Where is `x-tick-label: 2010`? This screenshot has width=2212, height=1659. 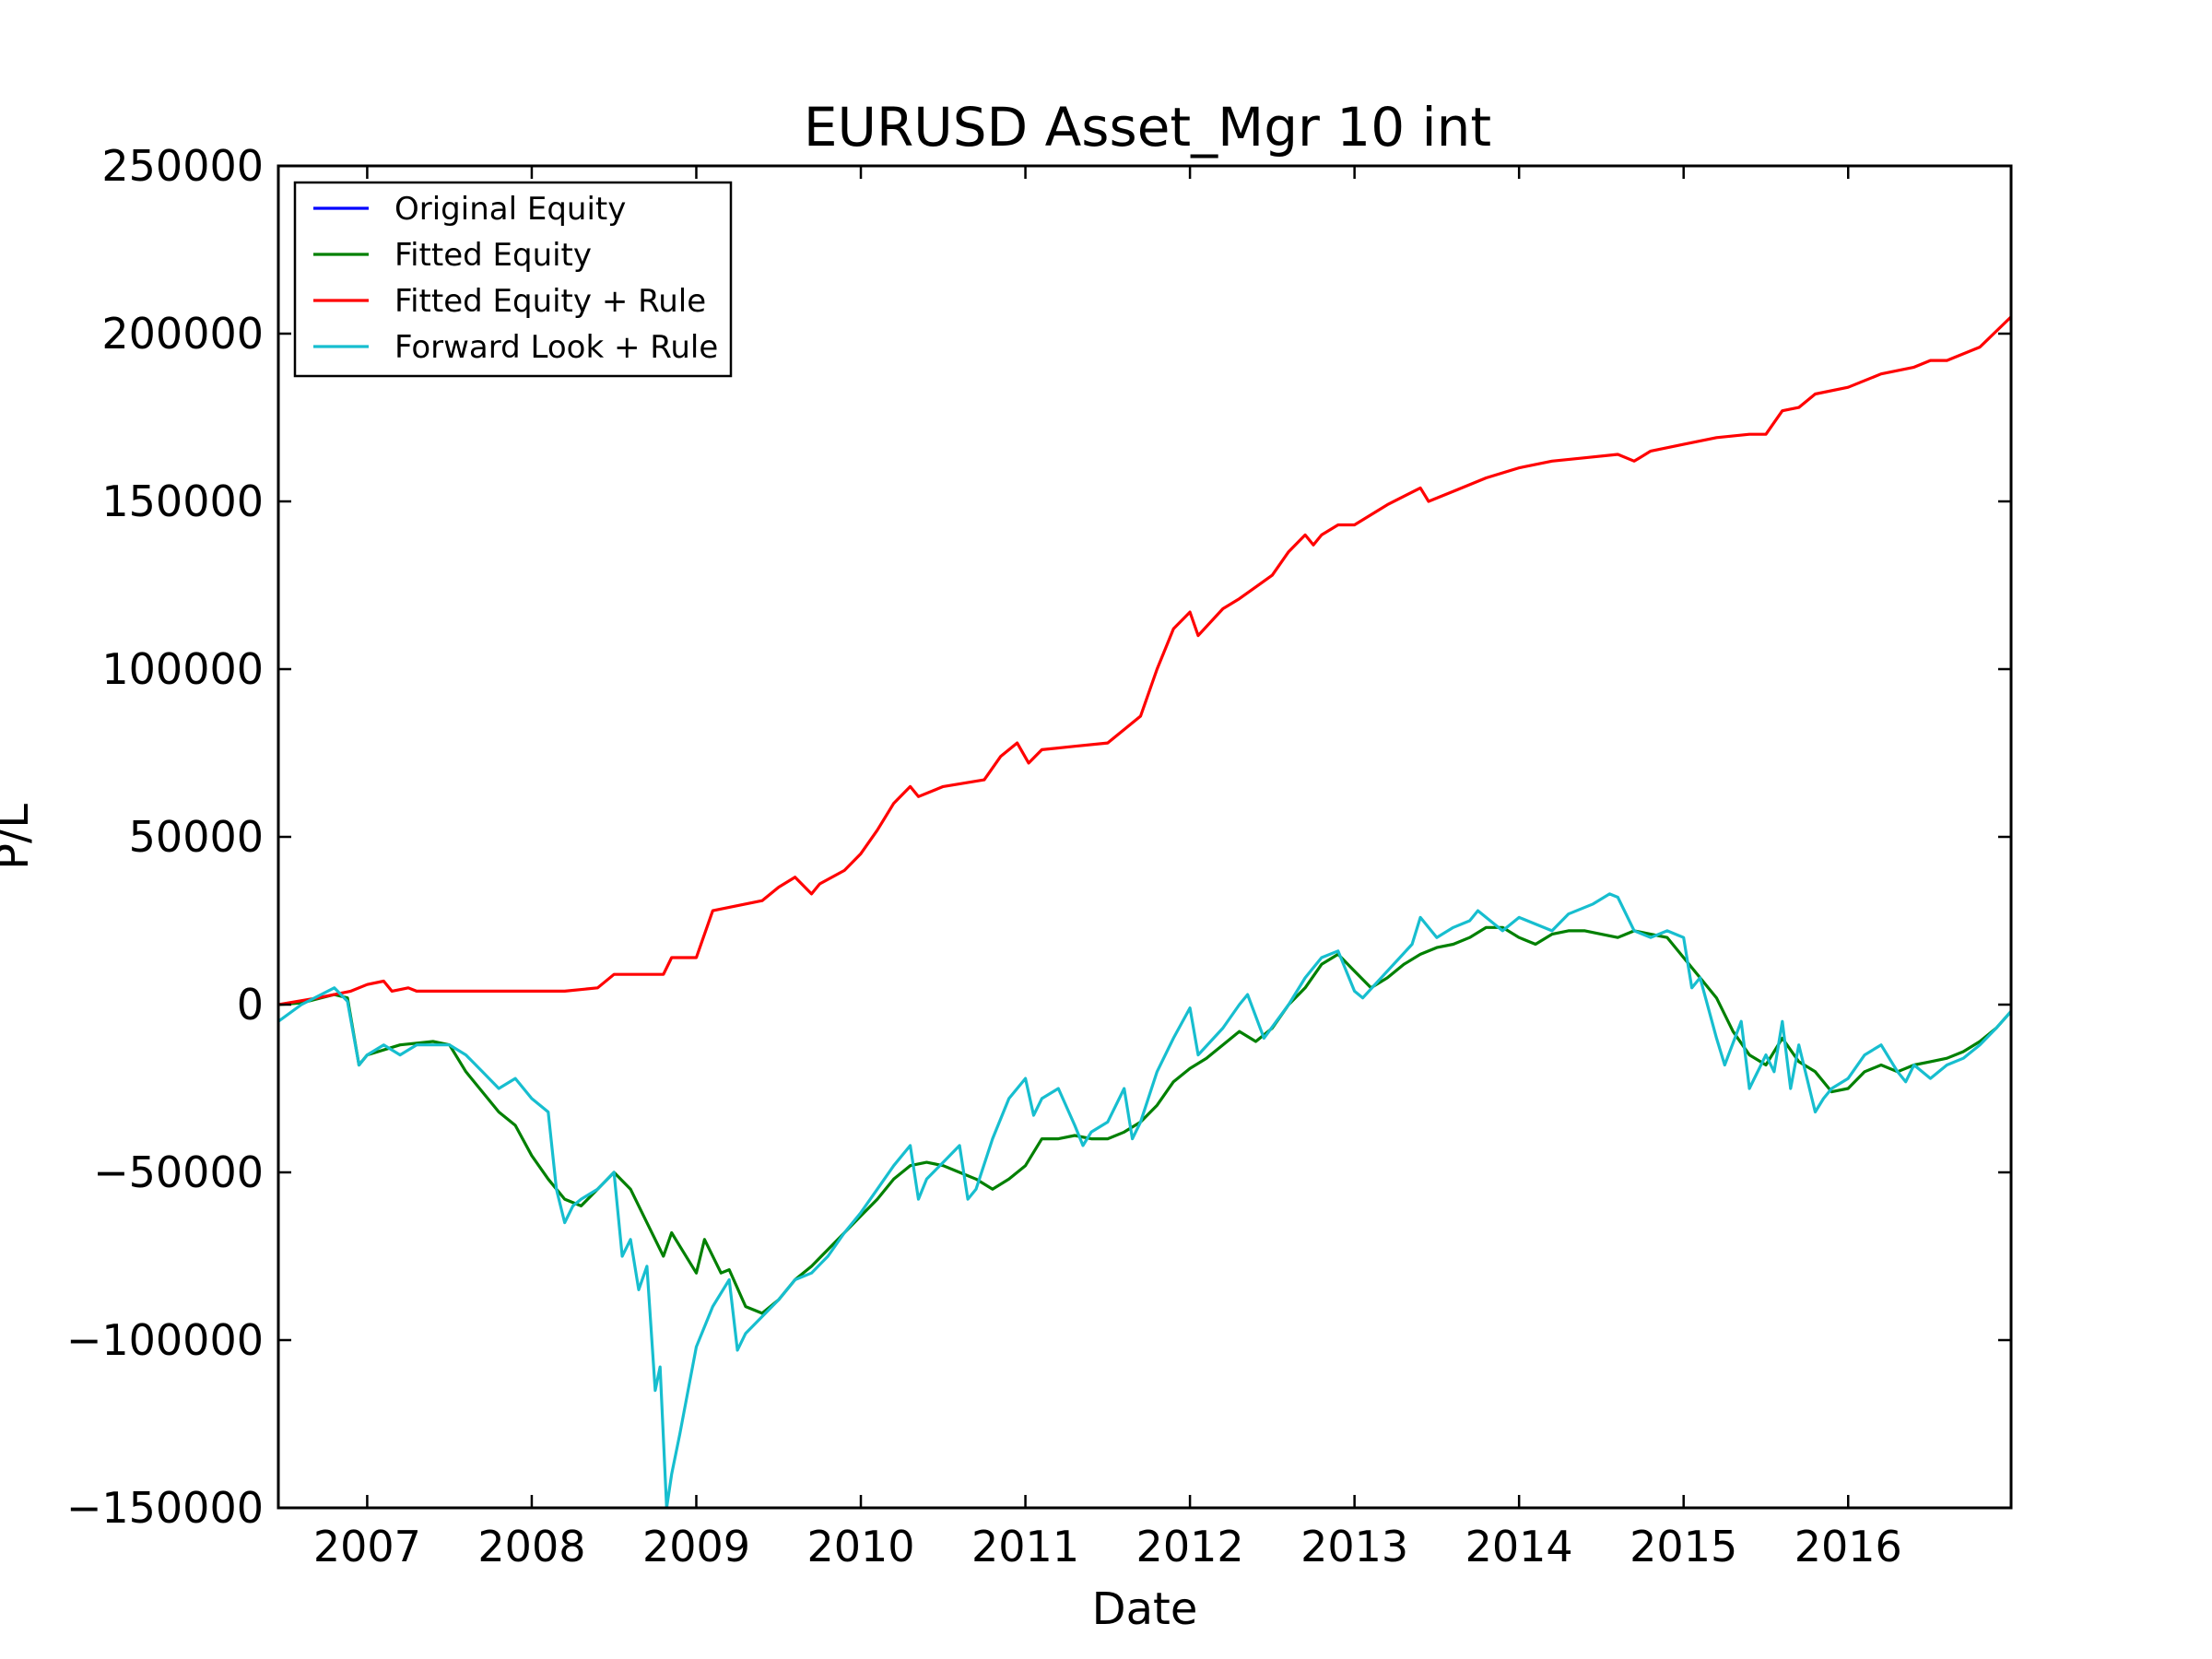
x-tick-label: 2010 is located at coordinates (860, 1546).